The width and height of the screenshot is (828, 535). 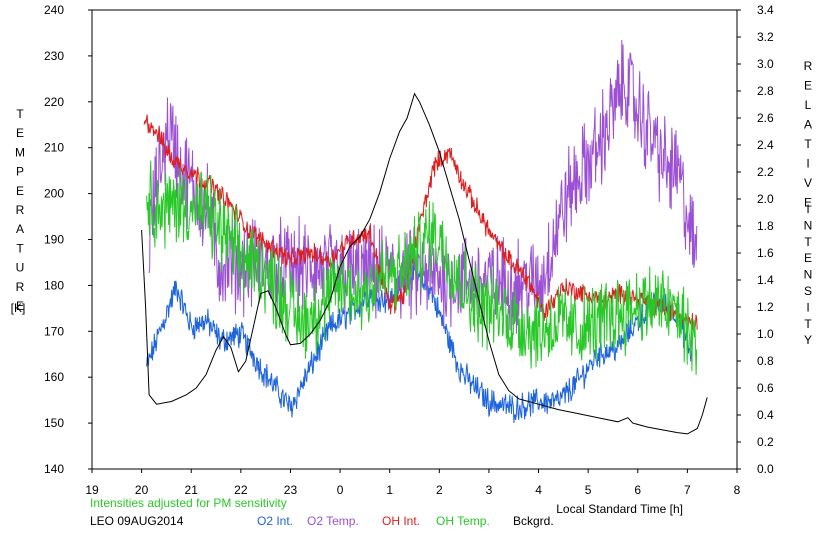 What do you see at coordinates (54, 377) in the screenshot?
I see `left-tick-label: 160` at bounding box center [54, 377].